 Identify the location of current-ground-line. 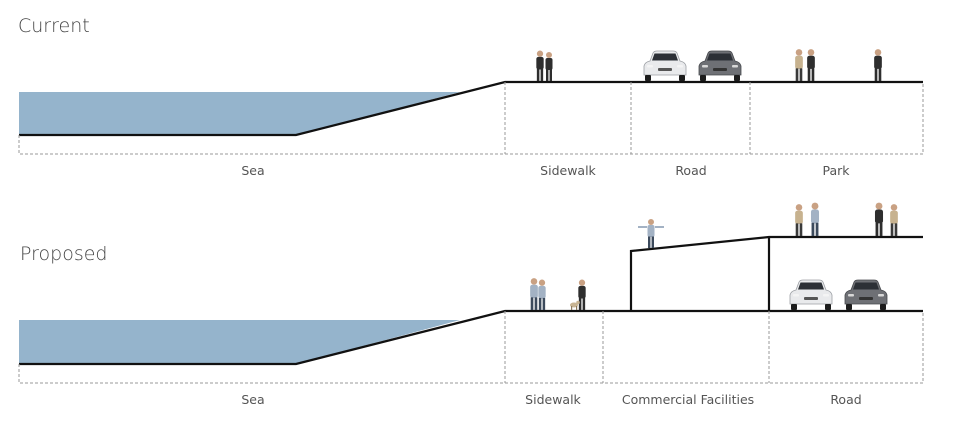
(471, 108).